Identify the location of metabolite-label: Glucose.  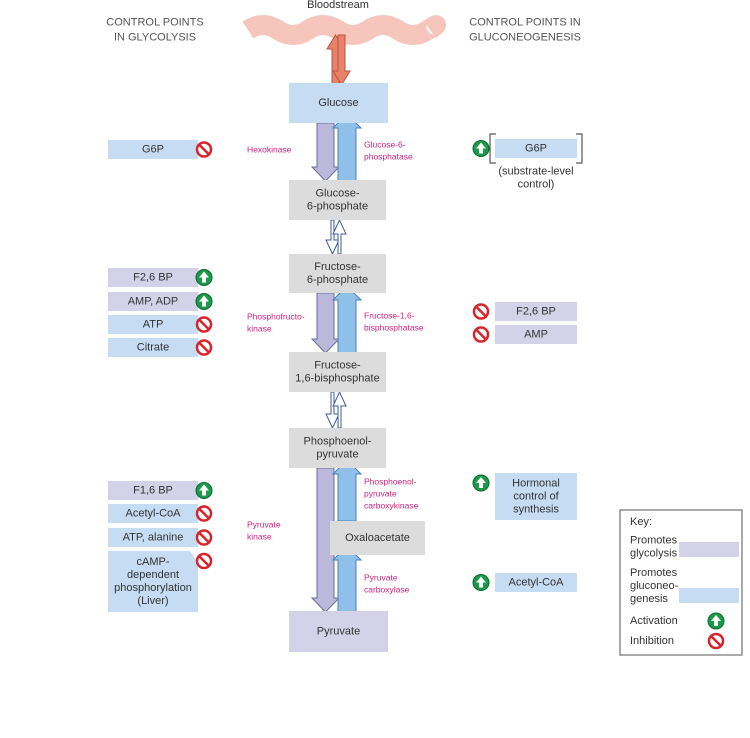
(338, 103).